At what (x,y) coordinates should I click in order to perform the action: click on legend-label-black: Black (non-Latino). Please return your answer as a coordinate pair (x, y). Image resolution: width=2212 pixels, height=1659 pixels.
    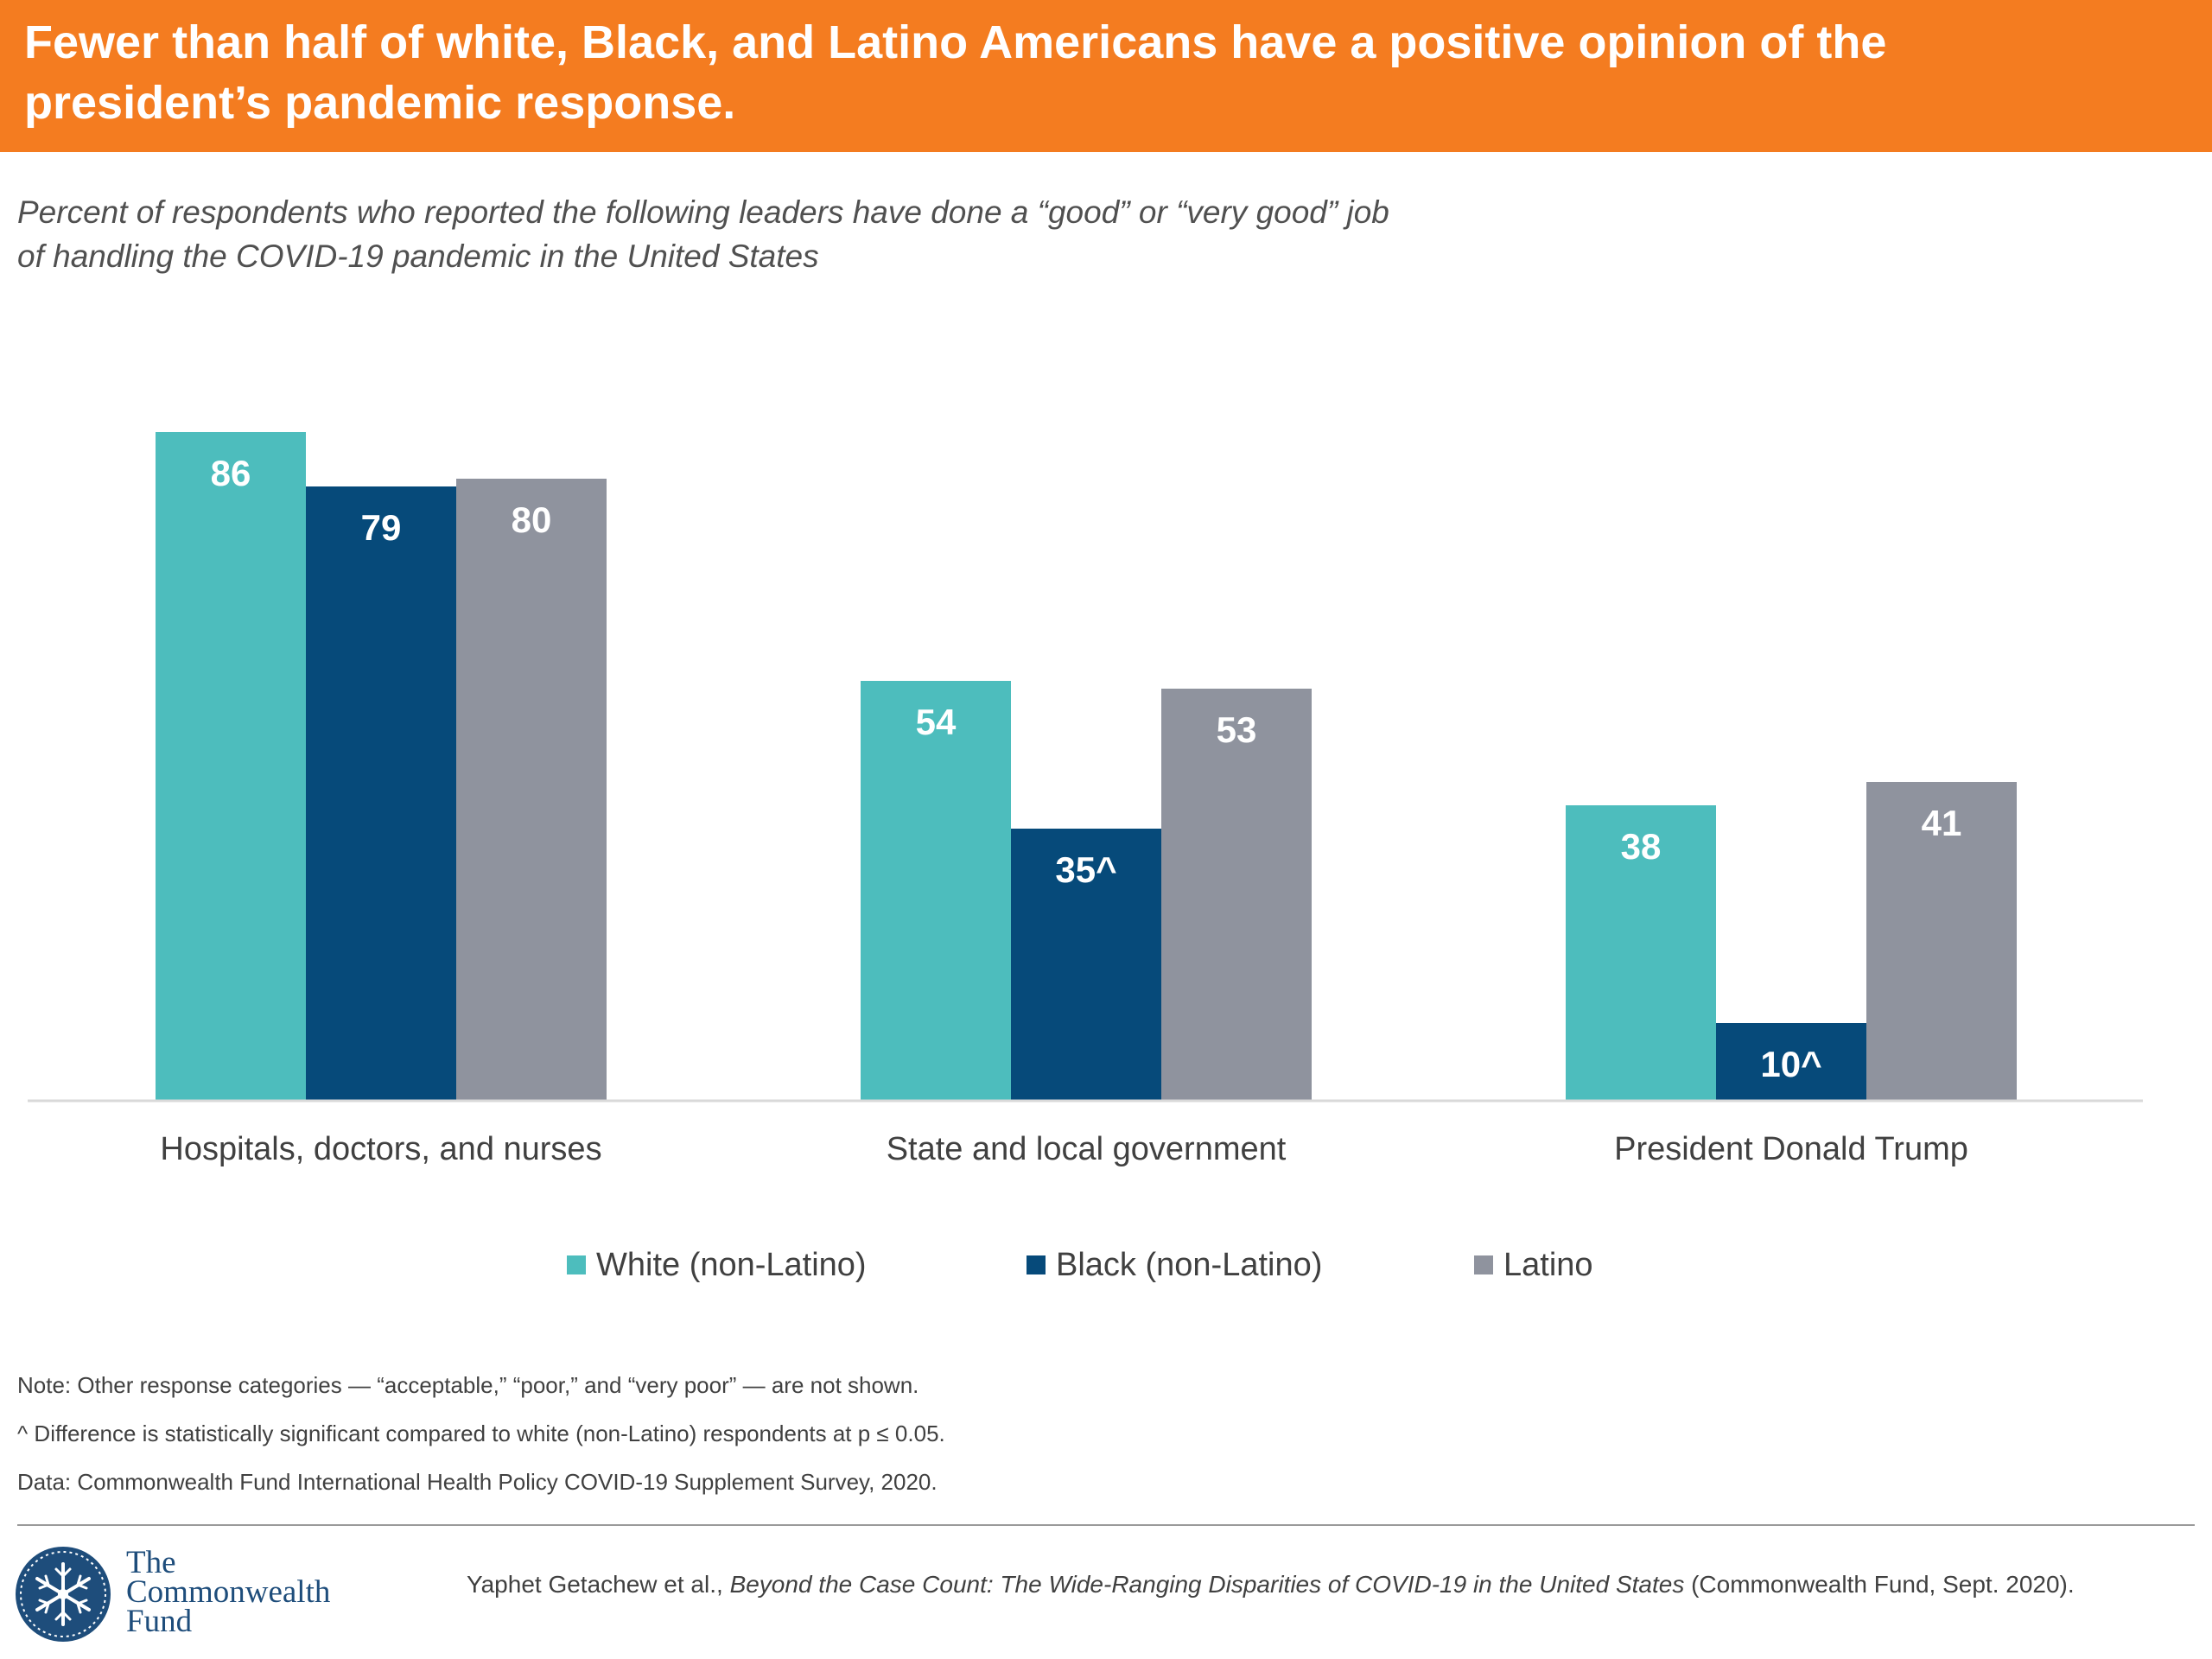
    Looking at the image, I should click on (1189, 1264).